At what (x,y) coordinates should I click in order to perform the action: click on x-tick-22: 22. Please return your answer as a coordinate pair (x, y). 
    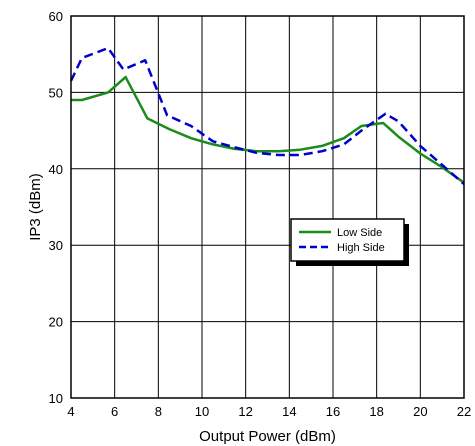
    Looking at the image, I should click on (464, 411).